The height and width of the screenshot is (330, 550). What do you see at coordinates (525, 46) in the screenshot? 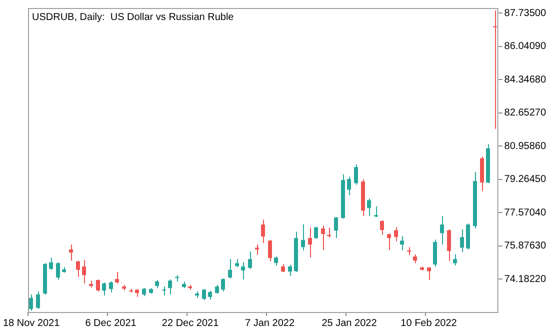
I see `y-tick-label: 86.04090` at bounding box center [525, 46].